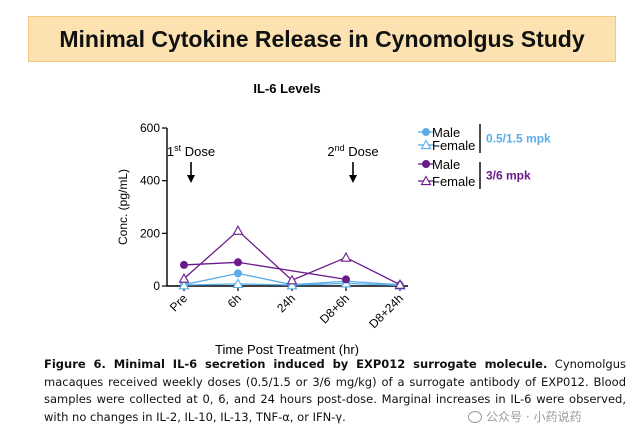 The image size is (639, 444). Describe the element at coordinates (191, 151) in the screenshot. I see `dose-annotation: 1st Dose` at that location.